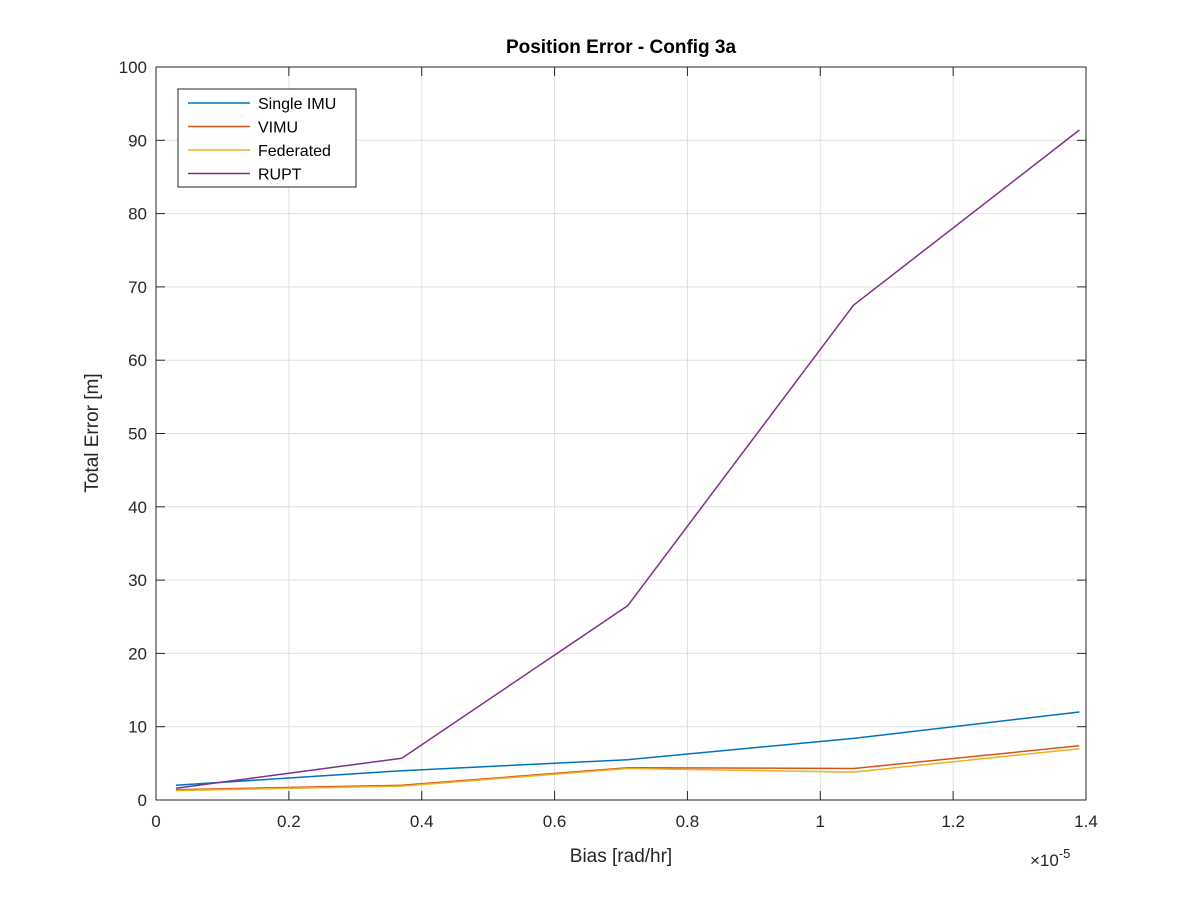 The image size is (1200, 900). I want to click on series-line-federated, so click(627, 769).